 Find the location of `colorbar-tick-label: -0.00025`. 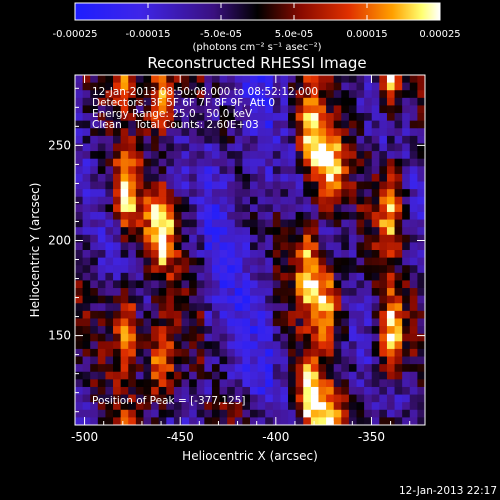

colorbar-tick-label: -0.00025 is located at coordinates (75, 34).